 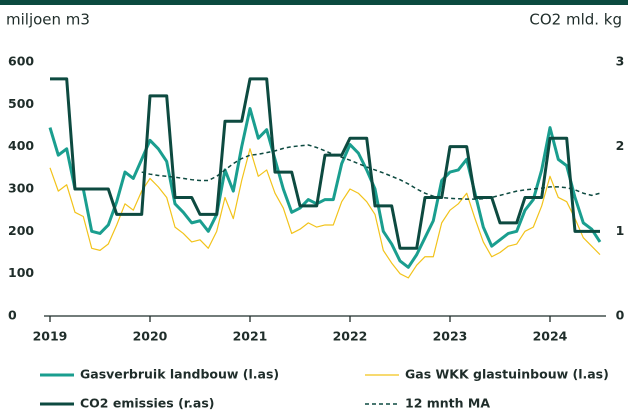 I want to click on legend-label: Gasverbruik landbouw (l.as), so click(x=179, y=374).